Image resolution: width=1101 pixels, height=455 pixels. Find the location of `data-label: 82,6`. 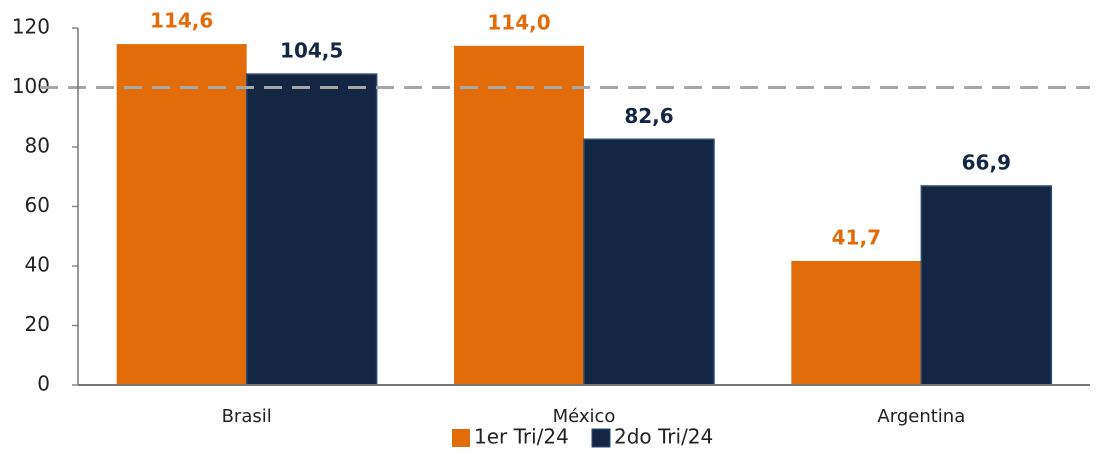

data-label: 82,6 is located at coordinates (648, 116).